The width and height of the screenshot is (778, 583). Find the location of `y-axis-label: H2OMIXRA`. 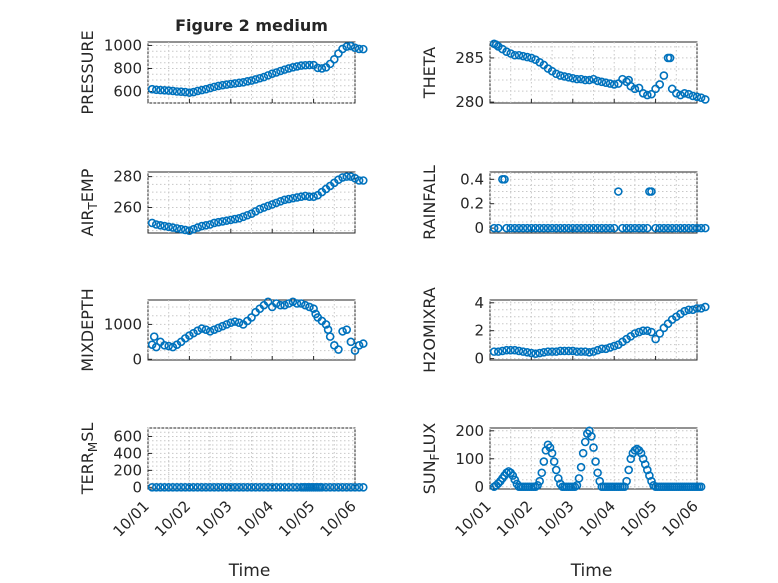

y-axis-label: H2OMIXRA is located at coordinates (429, 330).